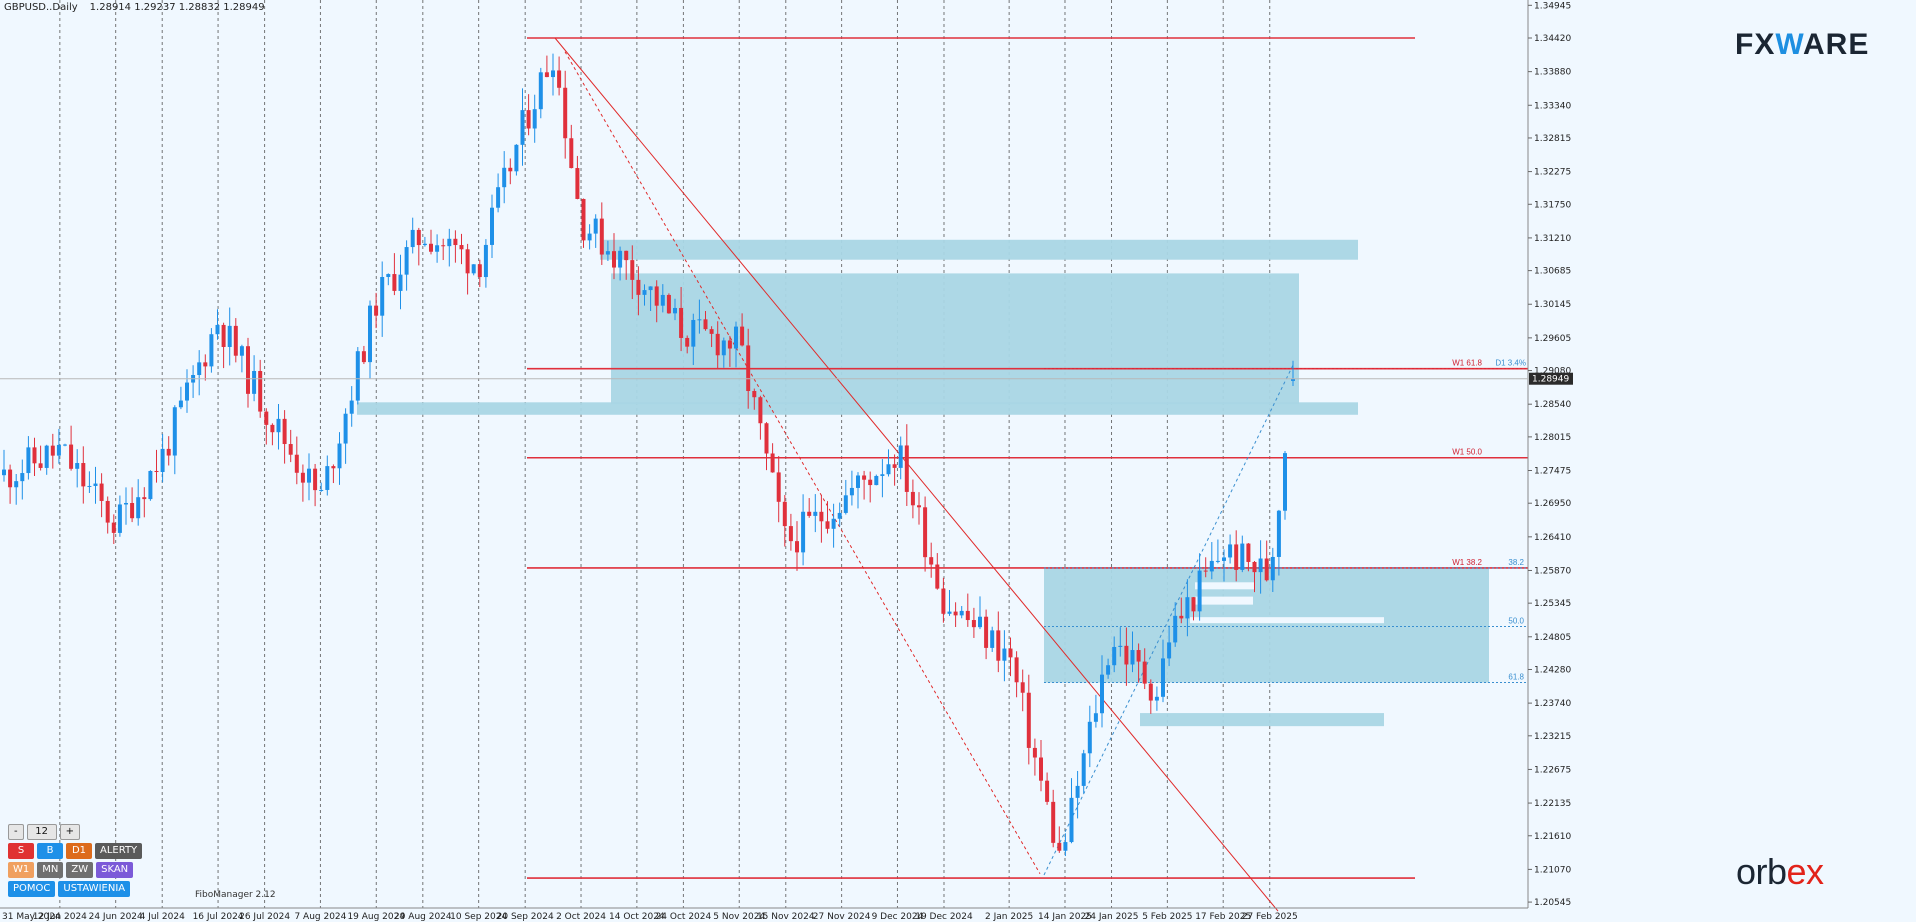 Image resolution: width=1916 pixels, height=922 pixels. I want to click on price-tick-label: 1.34420, so click(1552, 39).